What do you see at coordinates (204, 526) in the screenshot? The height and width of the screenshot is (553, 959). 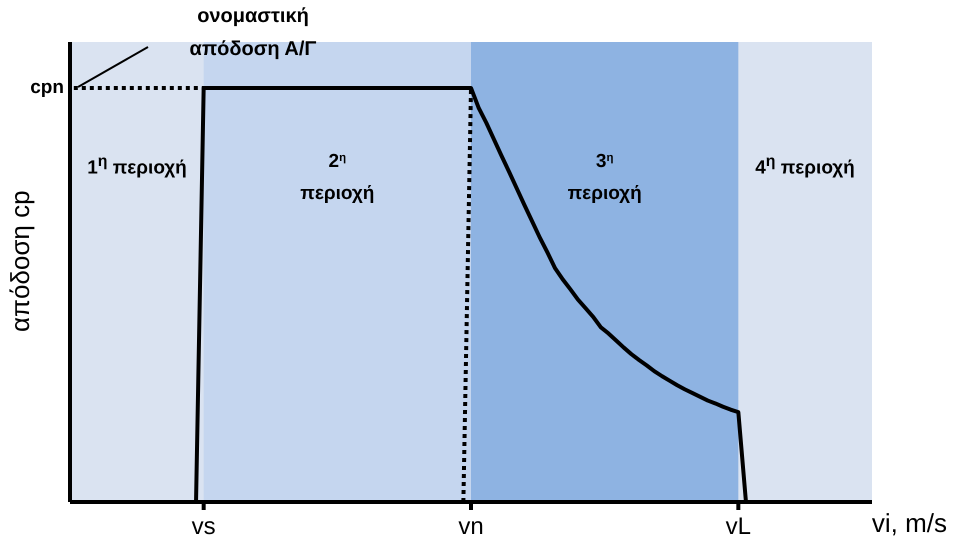 I see `x-tick-label: vs` at bounding box center [204, 526].